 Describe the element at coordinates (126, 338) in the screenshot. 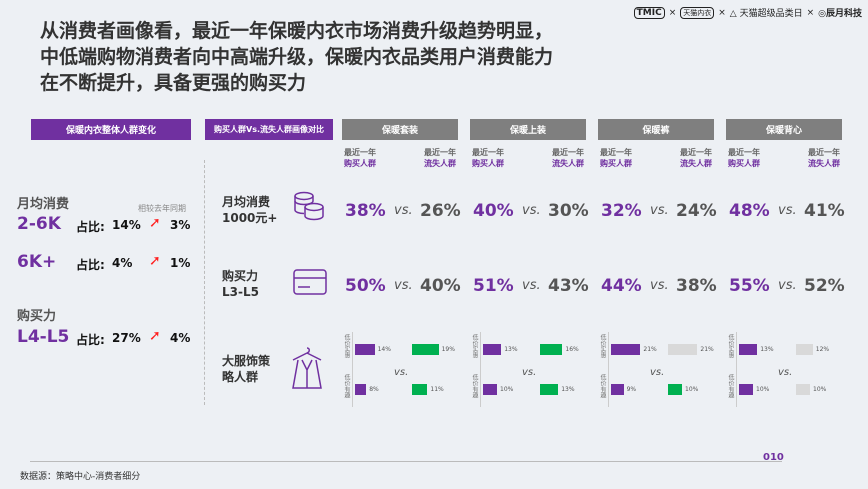

I see `ratio-value: 27%` at that location.